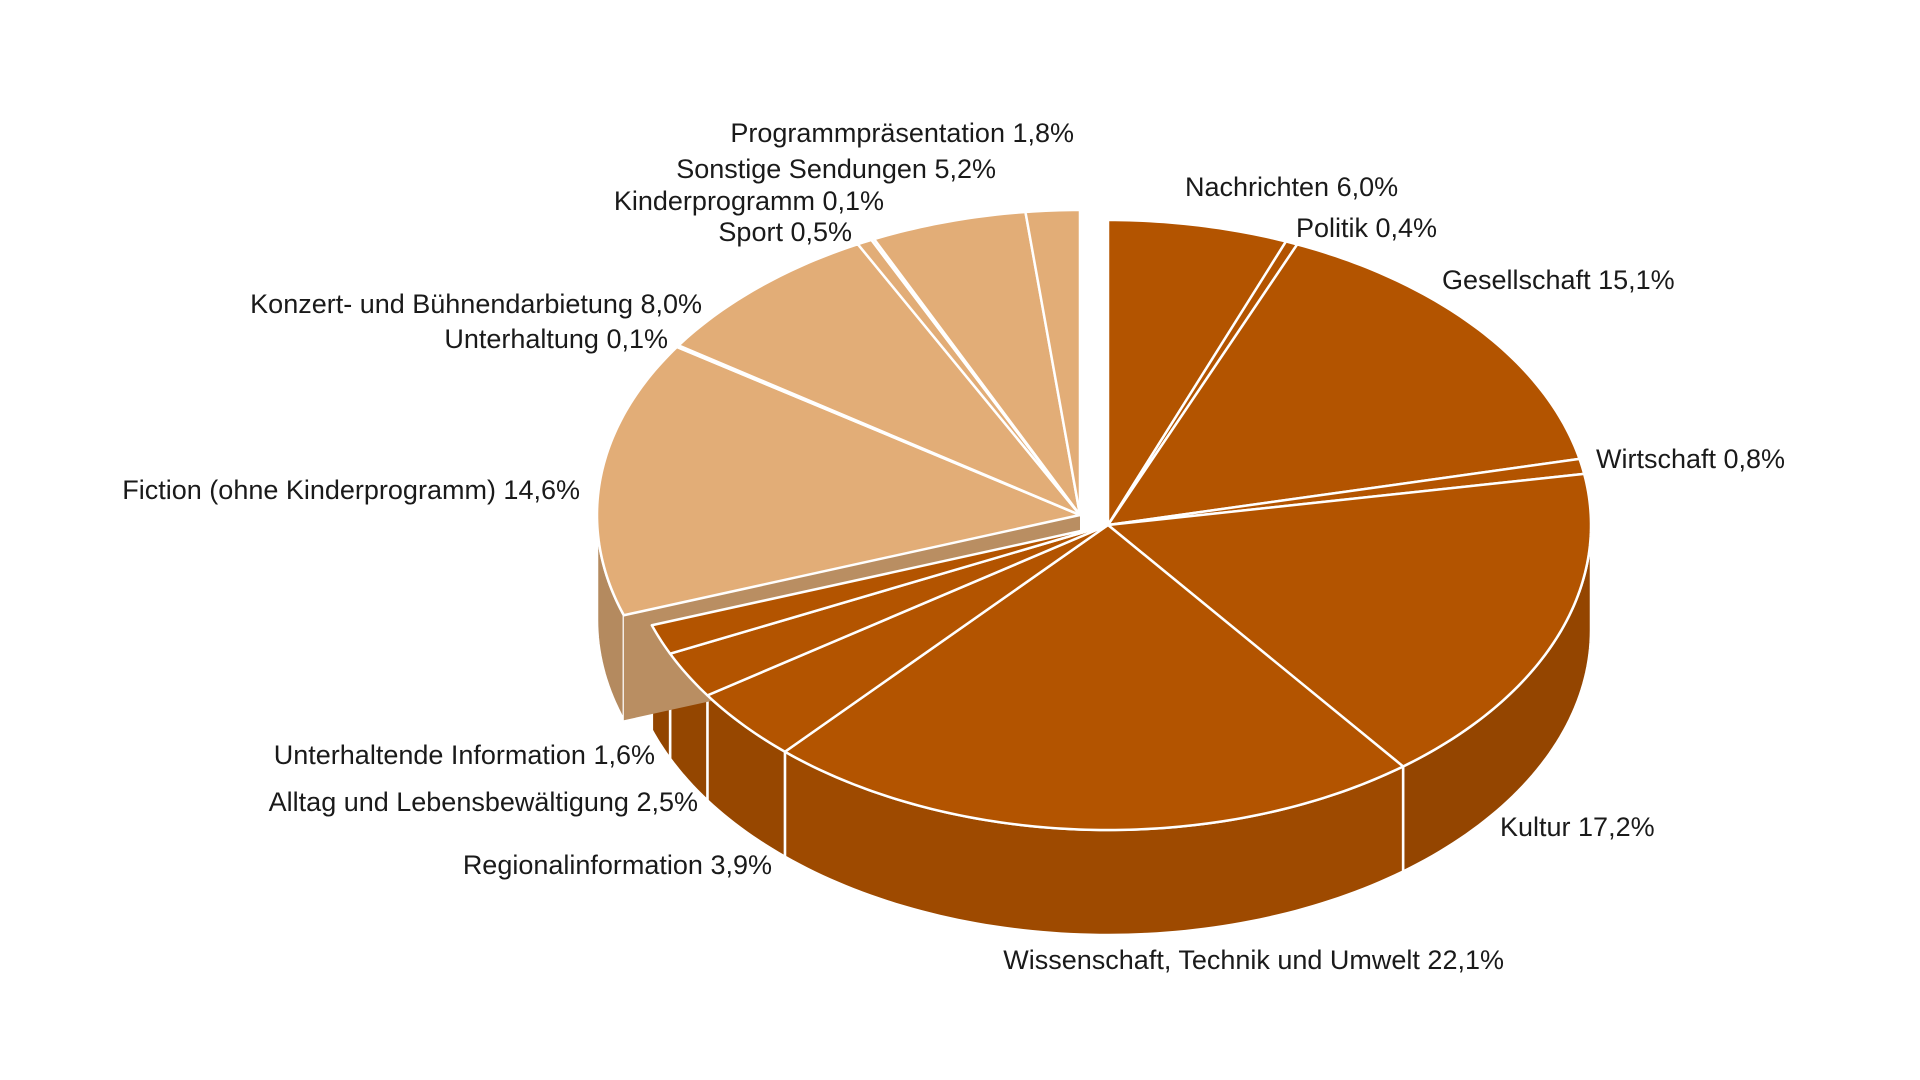 Image resolution: width=1920 pixels, height=1080 pixels. I want to click on slice-fiction-ohne-kinderprogramm, so click(838, 481).